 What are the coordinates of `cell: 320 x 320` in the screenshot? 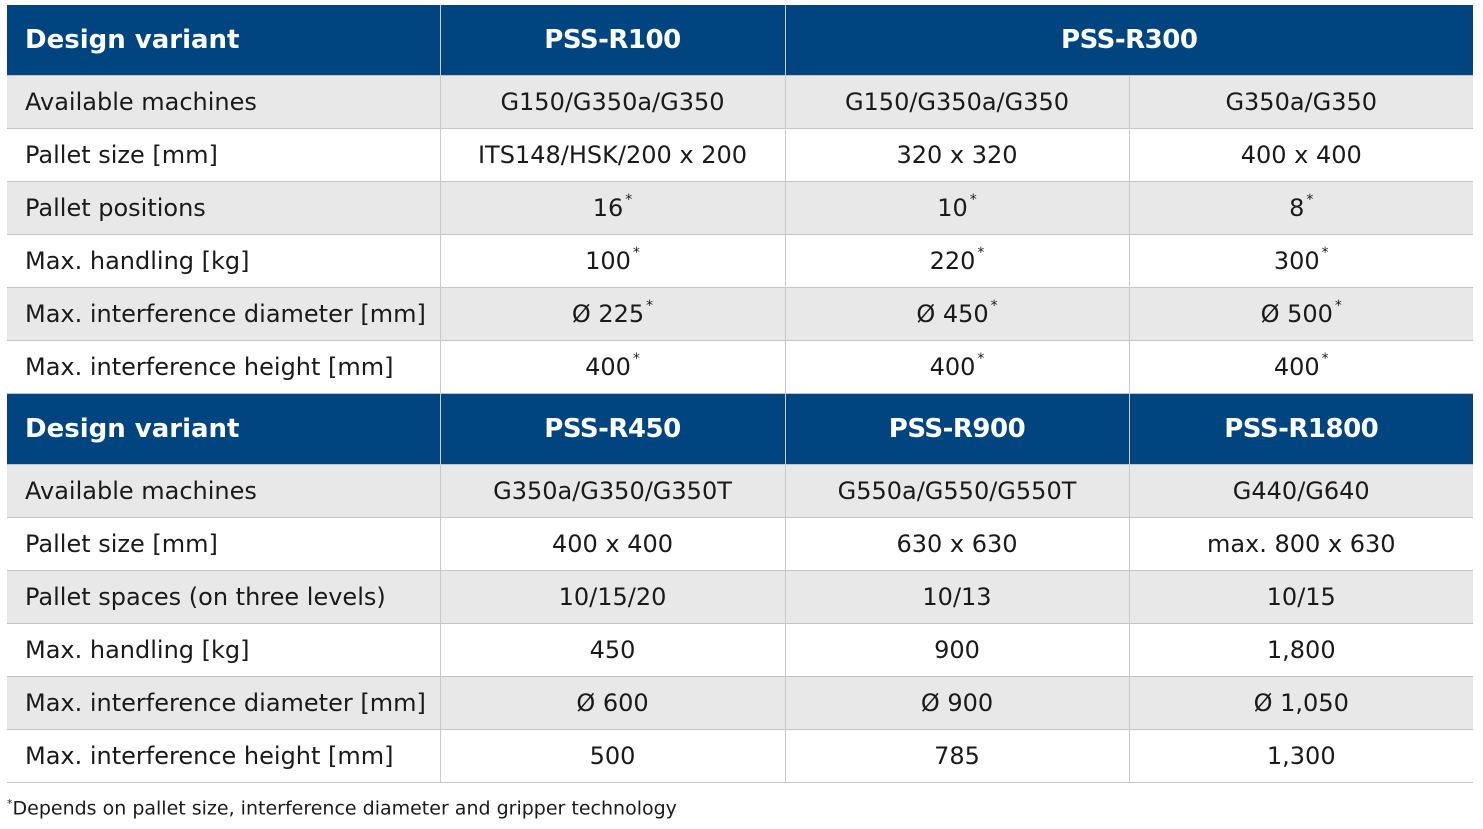 It's located at (956, 155).